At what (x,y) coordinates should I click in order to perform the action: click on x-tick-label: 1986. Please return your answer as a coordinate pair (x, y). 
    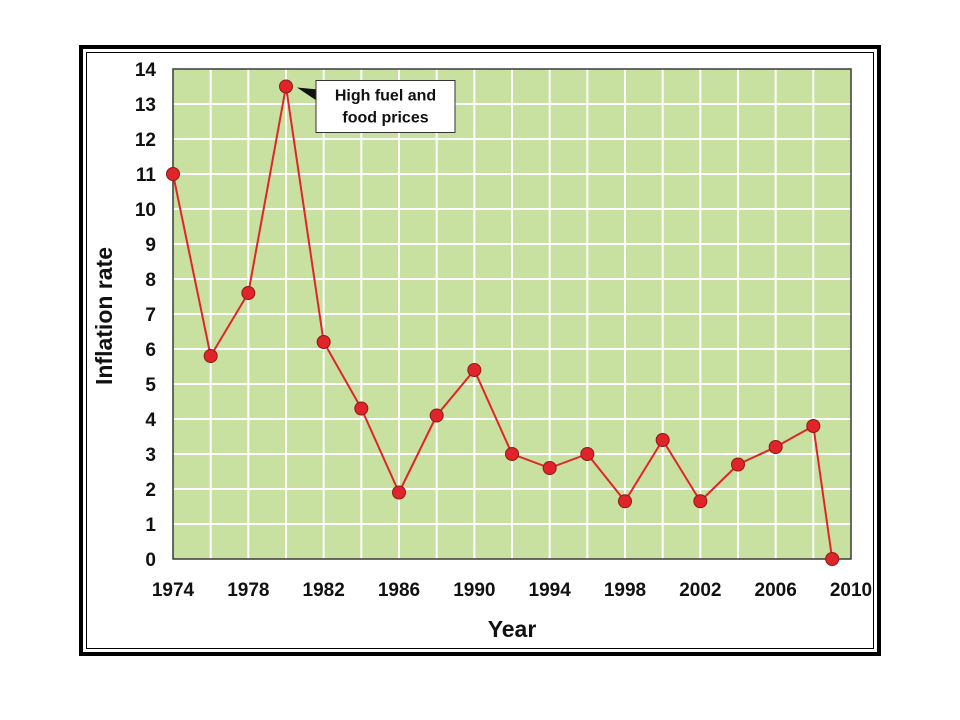
    Looking at the image, I should click on (399, 590).